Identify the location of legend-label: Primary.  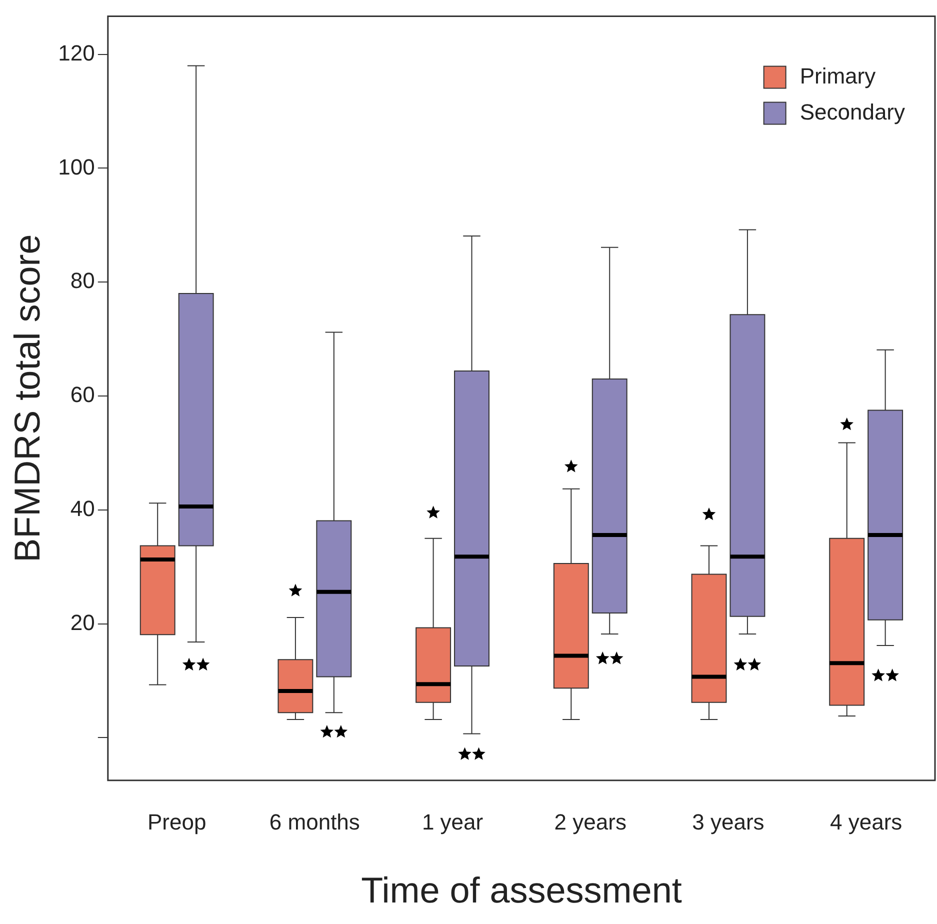
(838, 75).